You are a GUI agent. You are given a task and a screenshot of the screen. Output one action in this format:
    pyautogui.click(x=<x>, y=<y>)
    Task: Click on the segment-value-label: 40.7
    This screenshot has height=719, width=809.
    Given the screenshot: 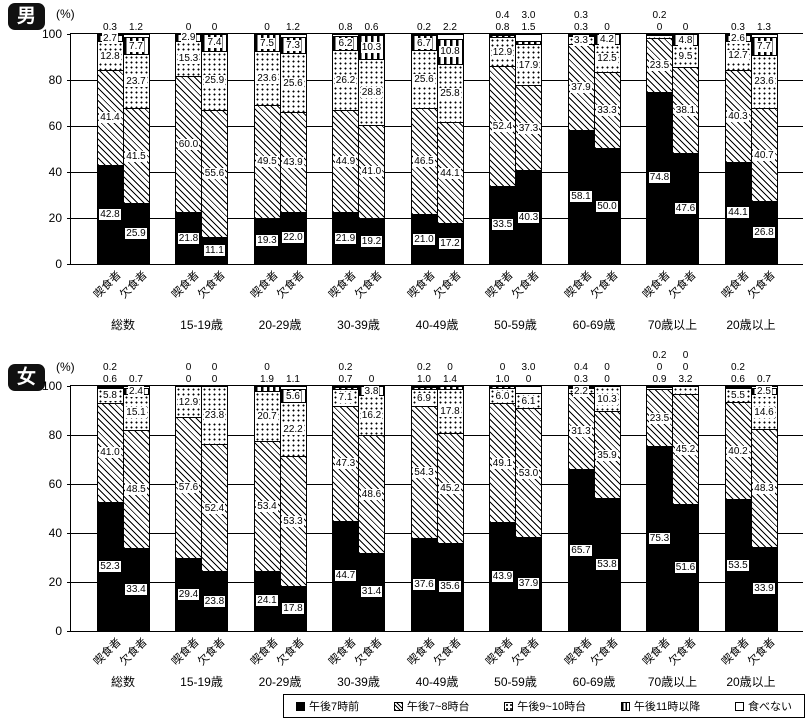 What is the action you would take?
    pyautogui.click(x=764, y=155)
    